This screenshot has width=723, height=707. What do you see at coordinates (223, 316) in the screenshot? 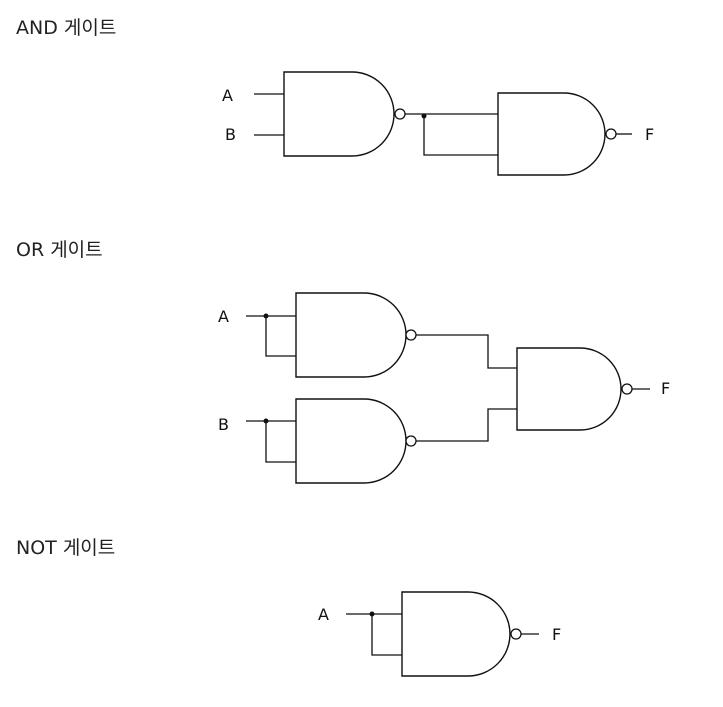
I see `or-input-a-label: A` at bounding box center [223, 316].